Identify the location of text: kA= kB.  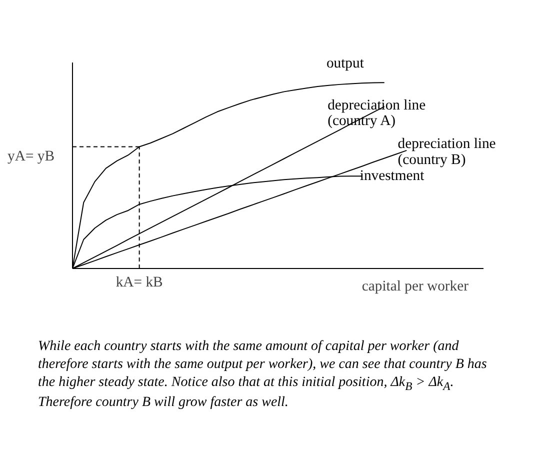
(140, 282).